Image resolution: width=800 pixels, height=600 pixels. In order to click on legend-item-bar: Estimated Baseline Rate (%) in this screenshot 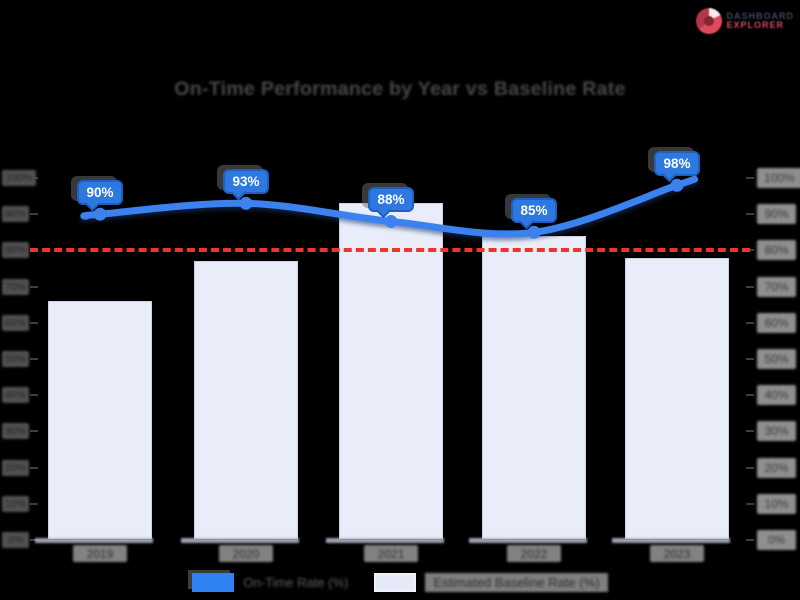, I will do `click(491, 582)`.